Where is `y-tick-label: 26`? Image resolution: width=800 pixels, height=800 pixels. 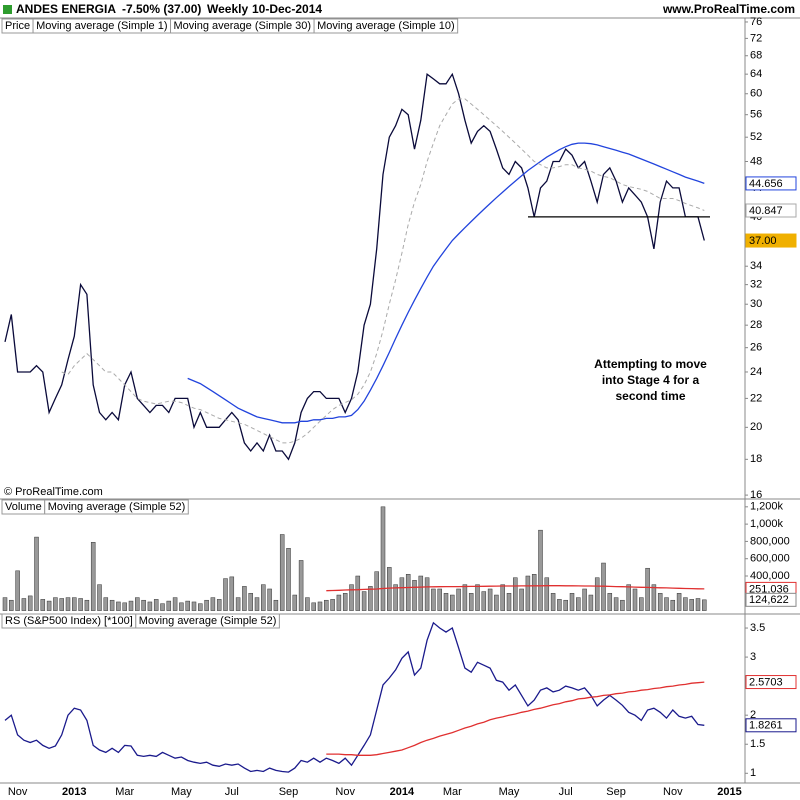 y-tick-label: 26 is located at coordinates (756, 348).